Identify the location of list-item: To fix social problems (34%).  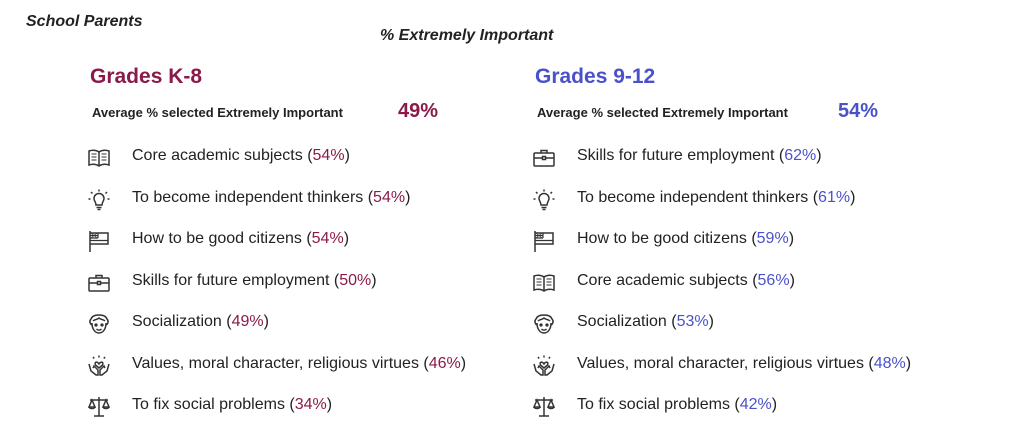
(317, 414).